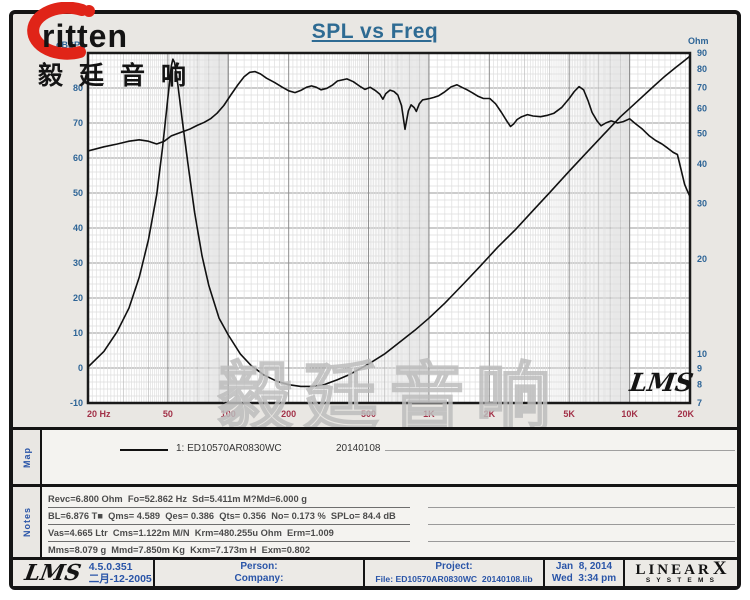  What do you see at coordinates (259, 566) in the screenshot?
I see `person-label: Person:` at bounding box center [259, 566].